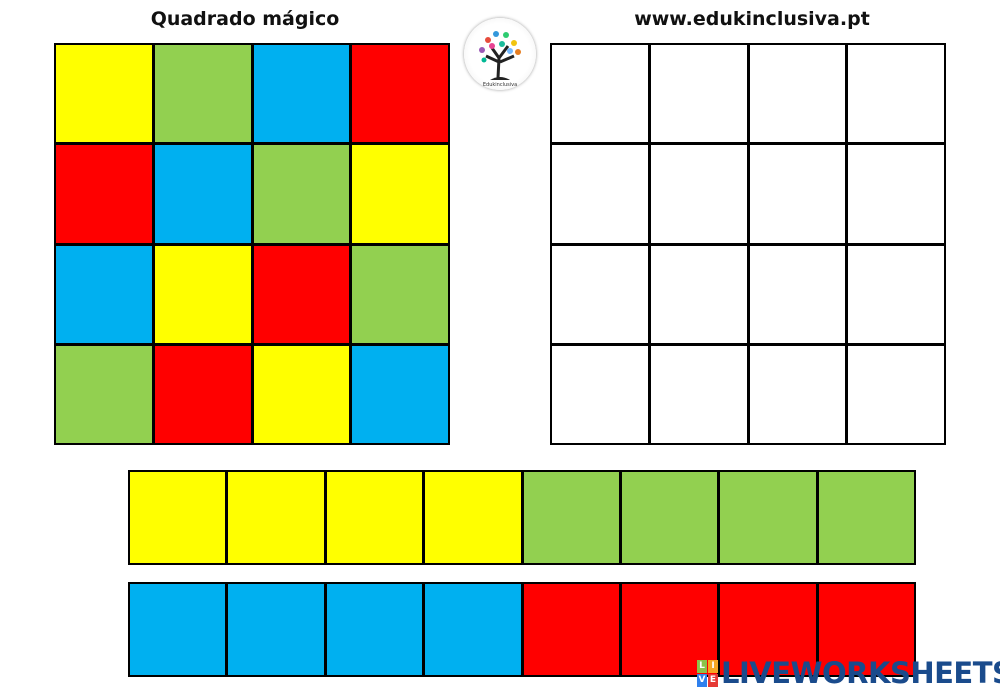 Image resolution: width=1000 pixels, height=692 pixels. I want to click on liveworksheets-watermark: L I V E LIVEWORKSHEETS, so click(848, 673).